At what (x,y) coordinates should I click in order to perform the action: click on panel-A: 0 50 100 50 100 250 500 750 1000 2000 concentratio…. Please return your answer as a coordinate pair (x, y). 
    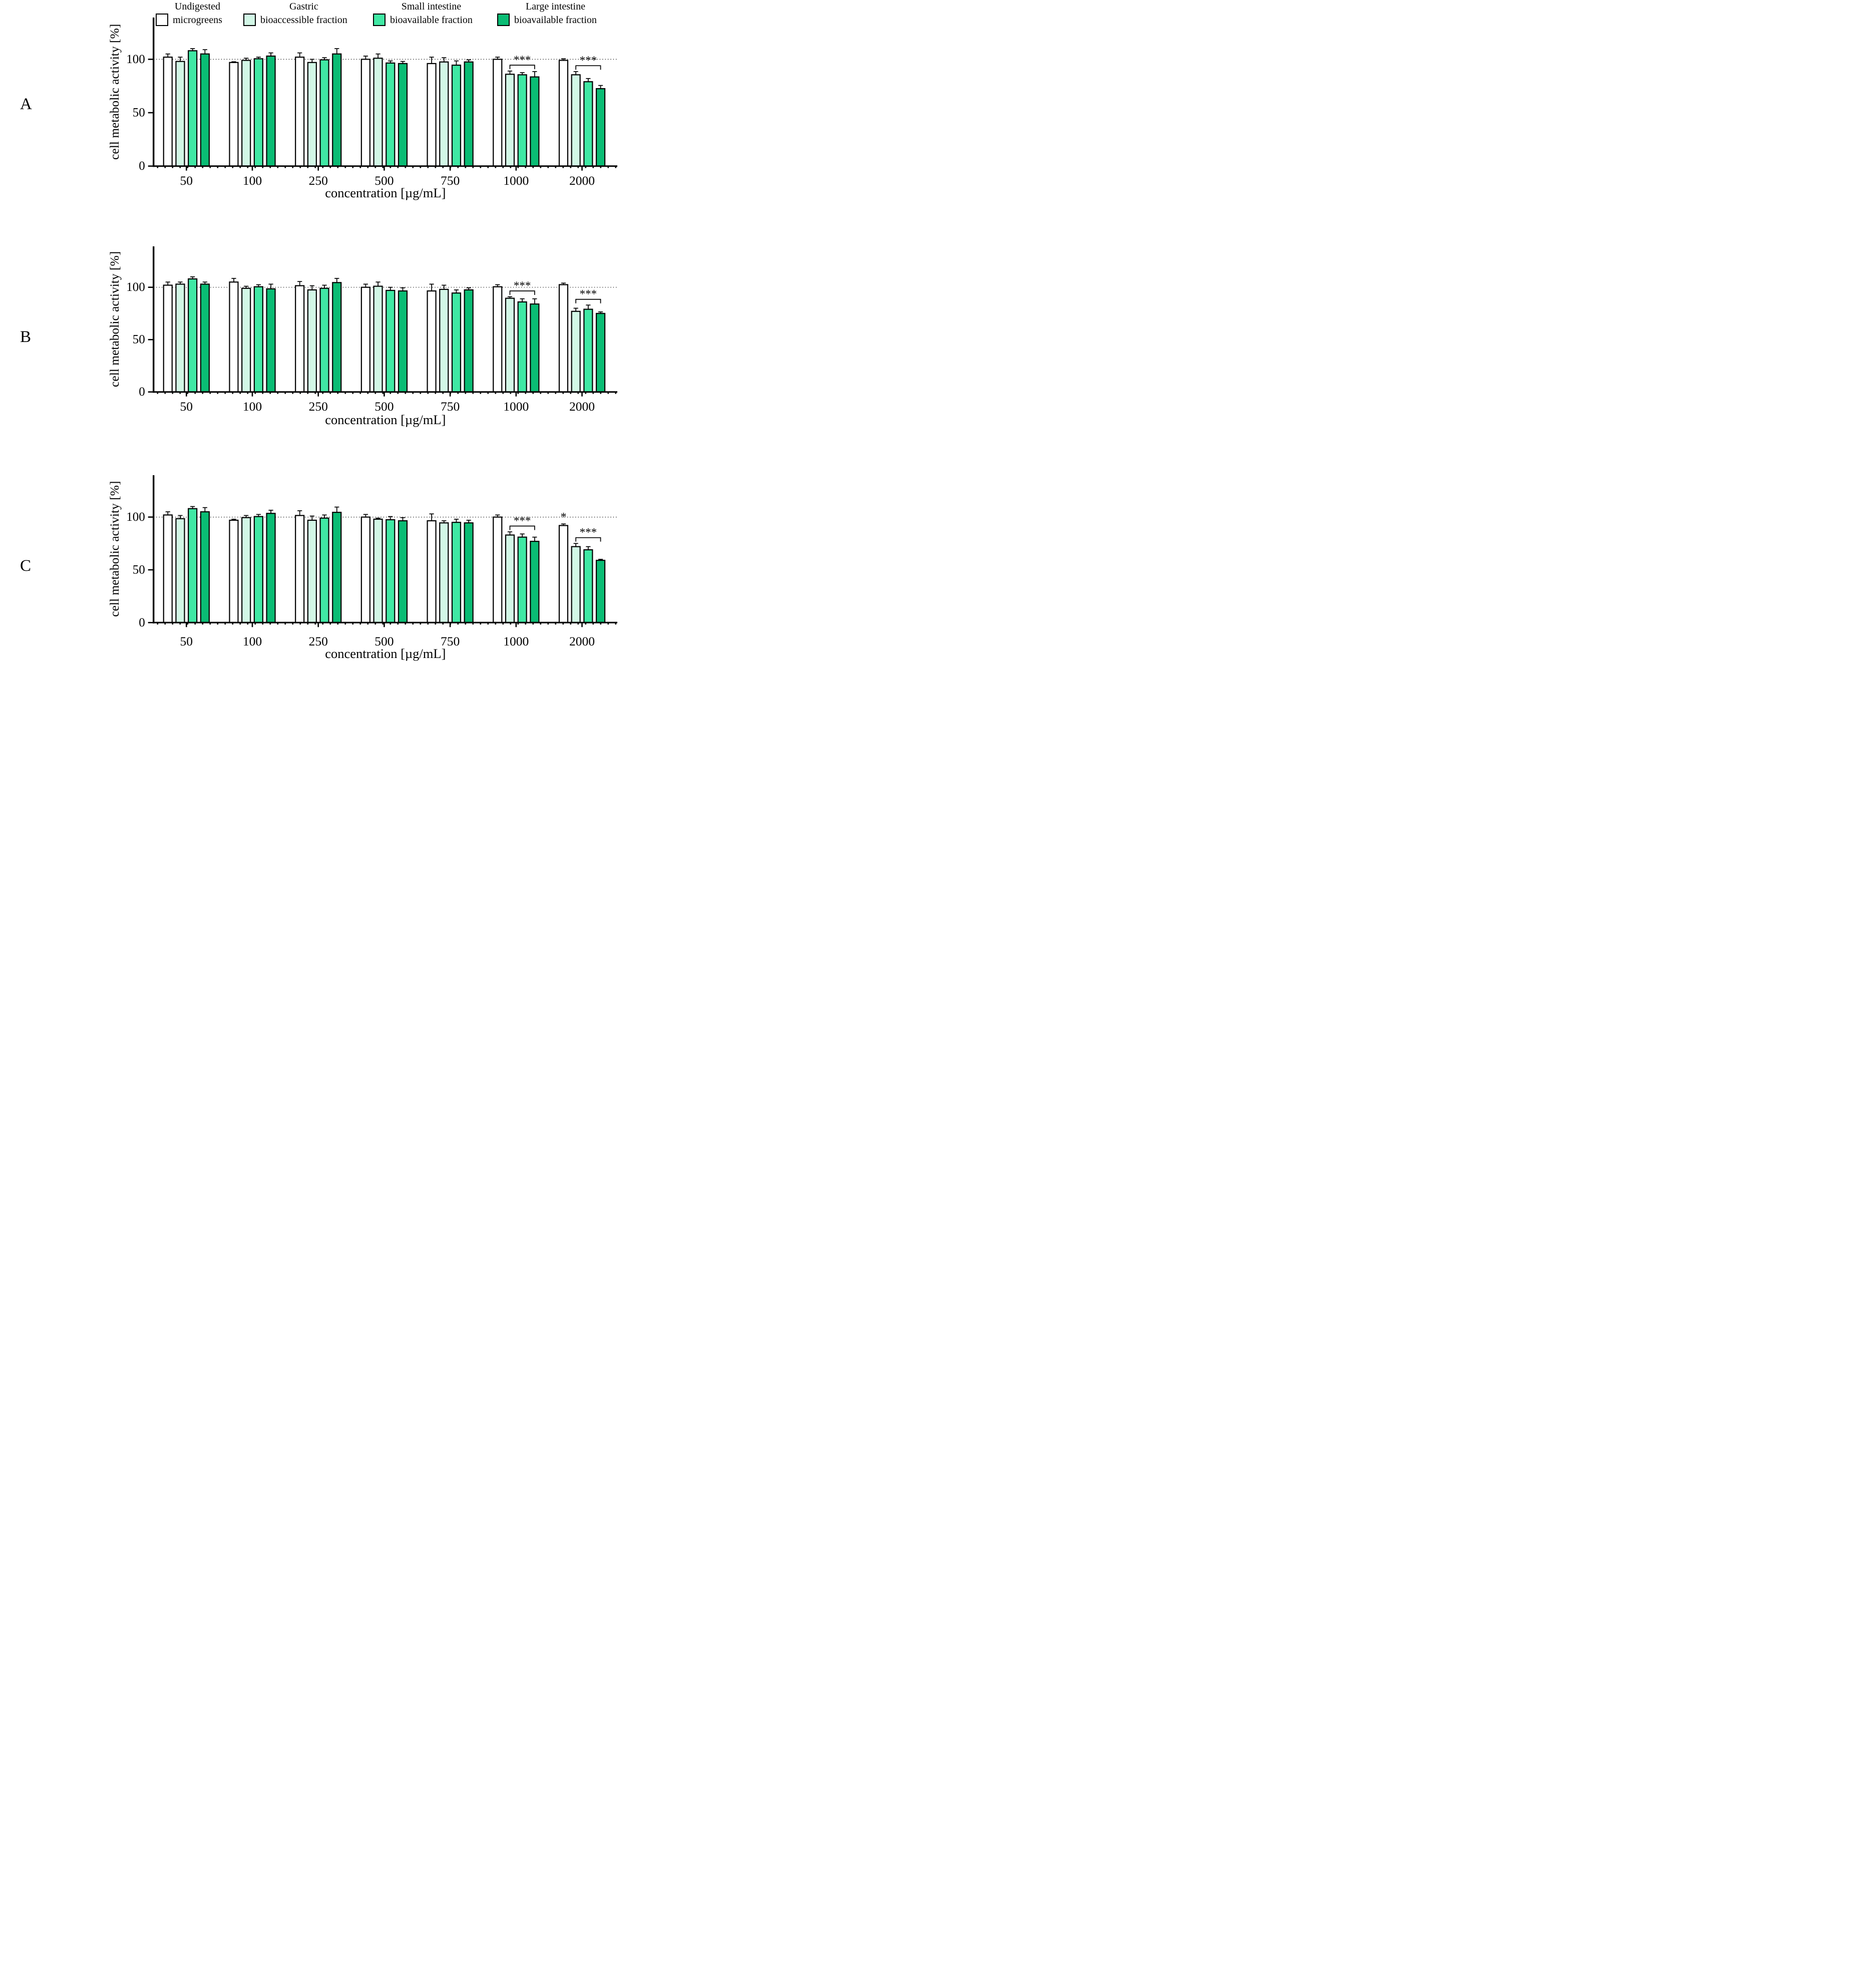
    Looking at the image, I should click on (362, 109).